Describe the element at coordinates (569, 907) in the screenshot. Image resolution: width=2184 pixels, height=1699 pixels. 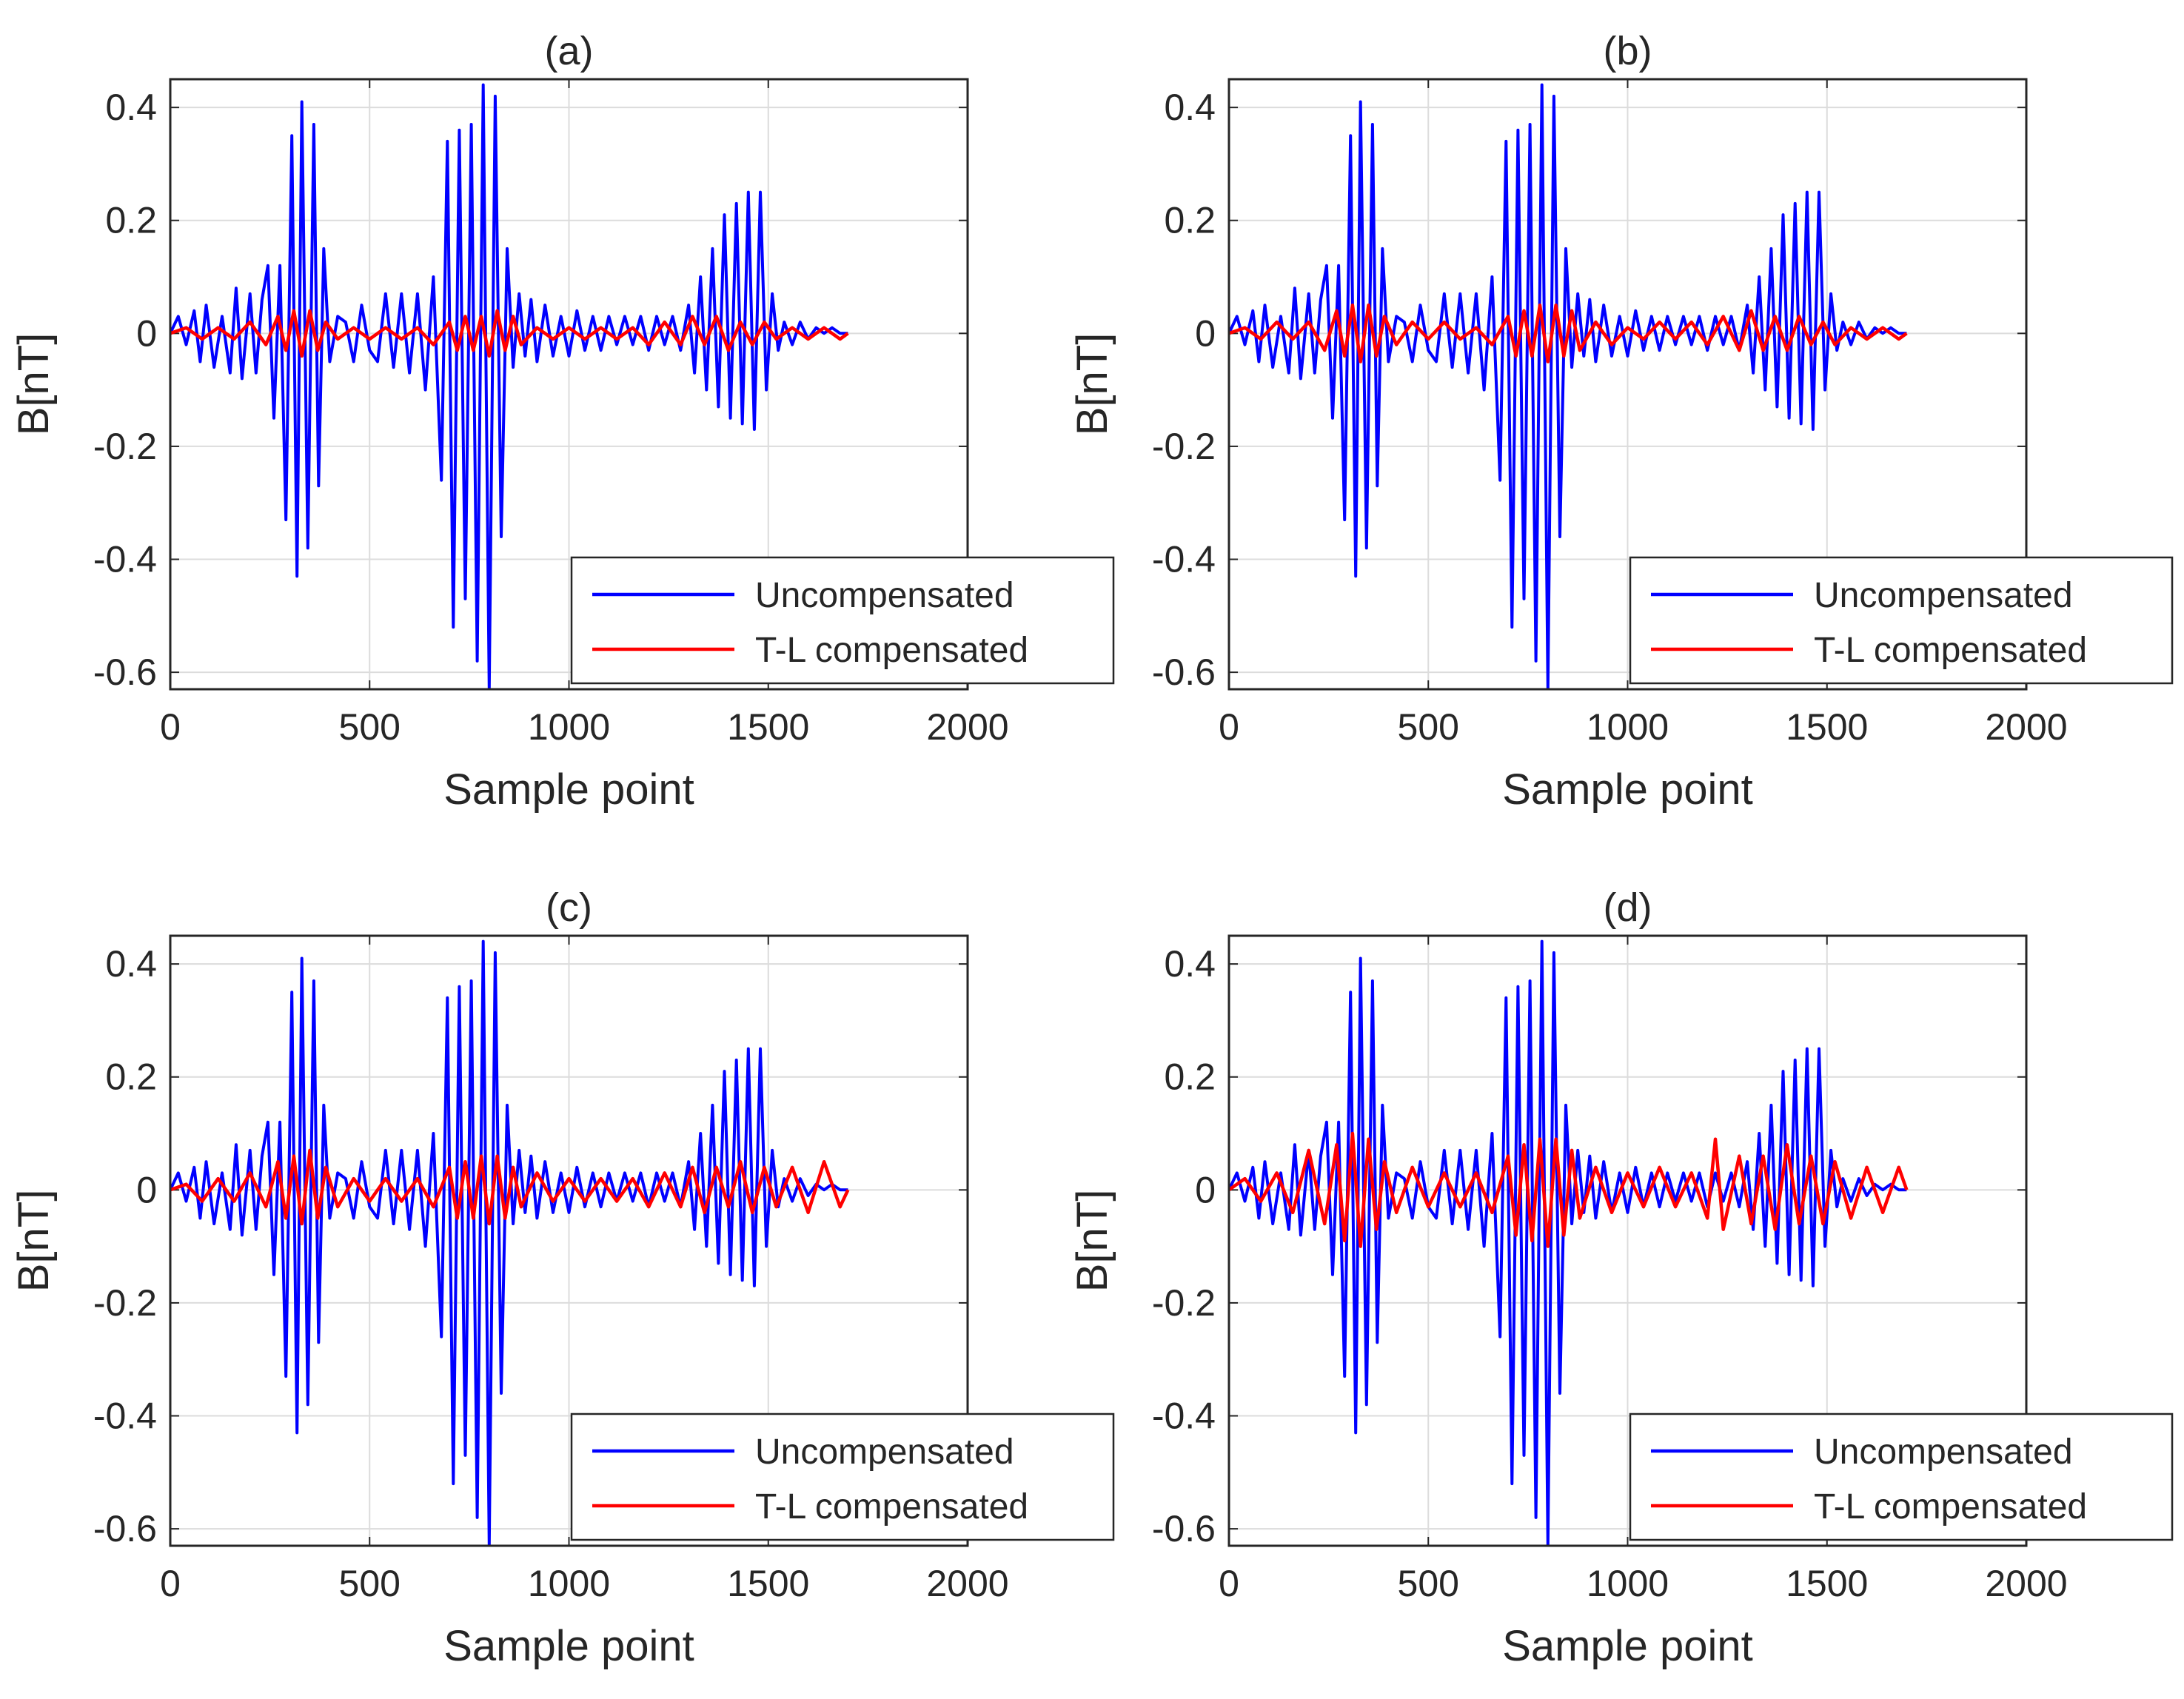
I see `panel-title: (c)` at that location.